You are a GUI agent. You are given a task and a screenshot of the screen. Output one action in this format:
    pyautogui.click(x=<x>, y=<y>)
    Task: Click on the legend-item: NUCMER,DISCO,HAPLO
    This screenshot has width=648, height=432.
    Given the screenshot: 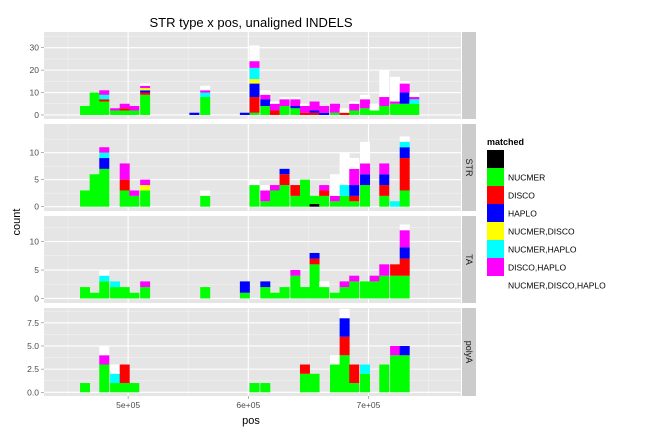 What is the action you would take?
    pyautogui.click(x=546, y=285)
    